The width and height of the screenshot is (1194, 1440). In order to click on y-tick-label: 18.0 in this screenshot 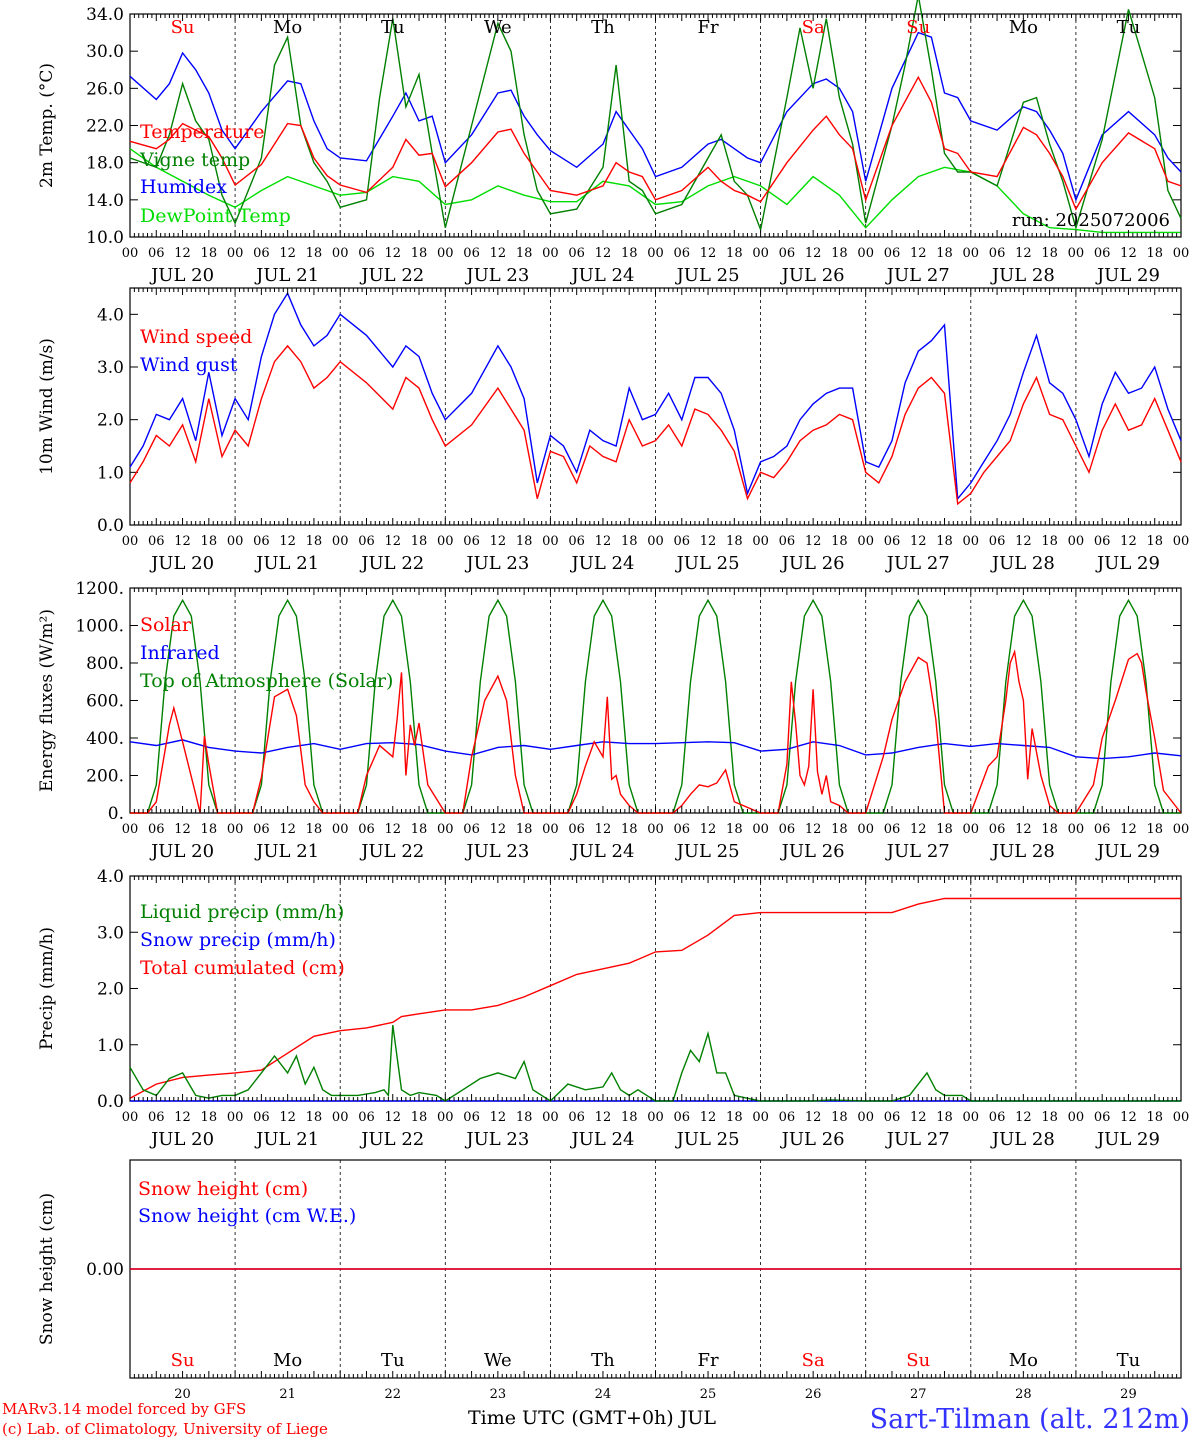, I will do `click(105, 164)`.